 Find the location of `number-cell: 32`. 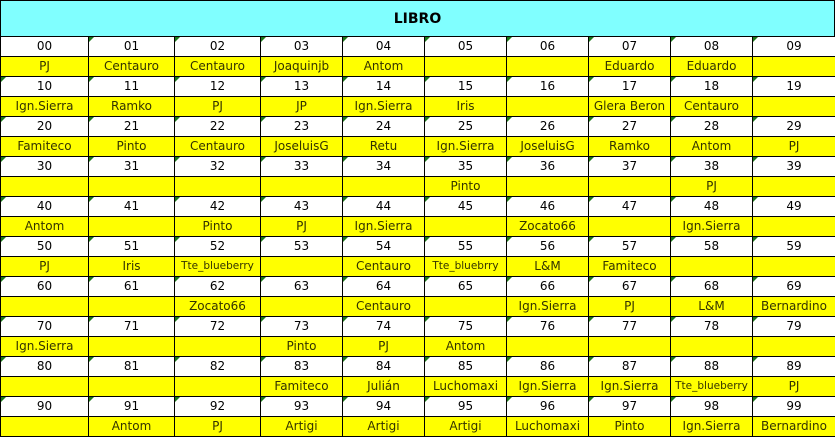

number-cell: 32 is located at coordinates (218, 167).